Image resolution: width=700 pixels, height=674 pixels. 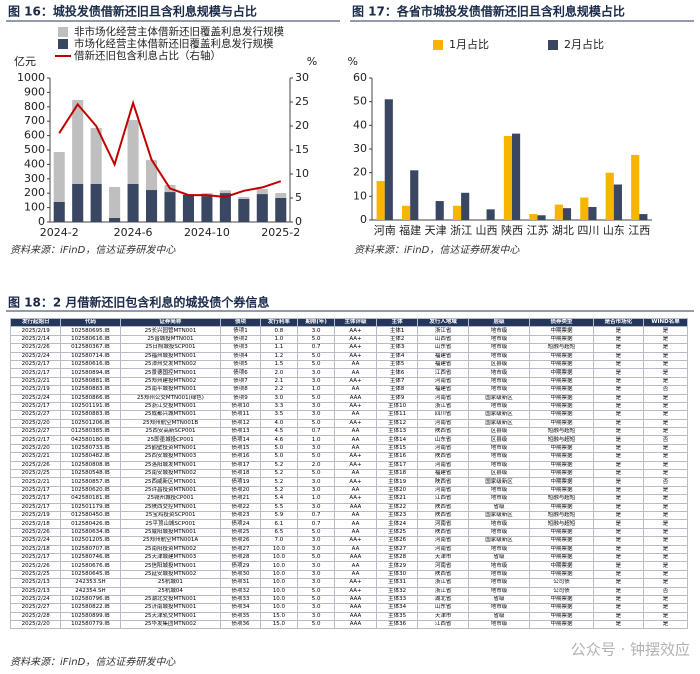 I want to click on cell: 主体35, so click(x=397, y=616).